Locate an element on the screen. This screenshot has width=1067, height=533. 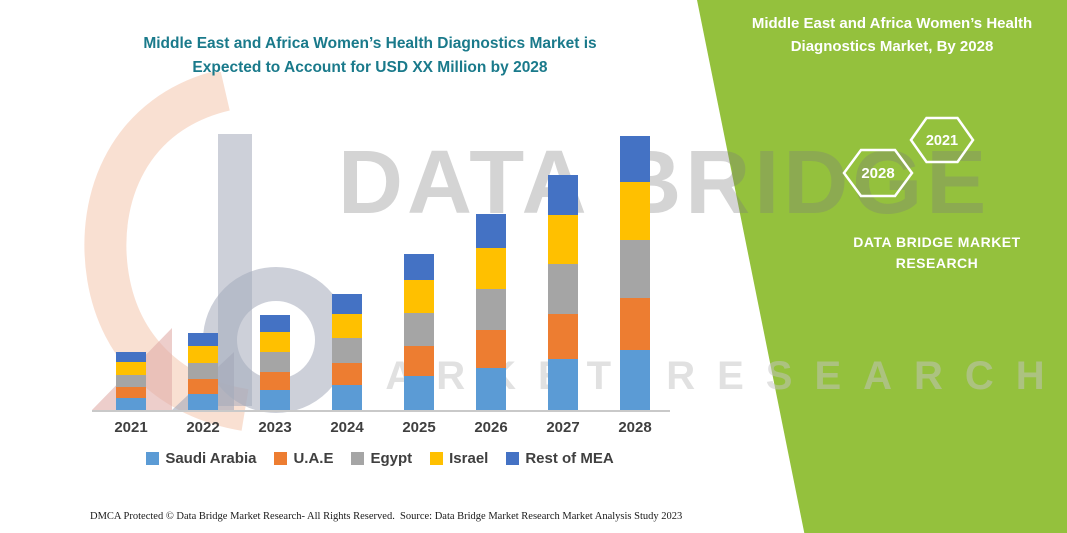
legend-item-u-a-e: U.A.E is located at coordinates (303, 458).